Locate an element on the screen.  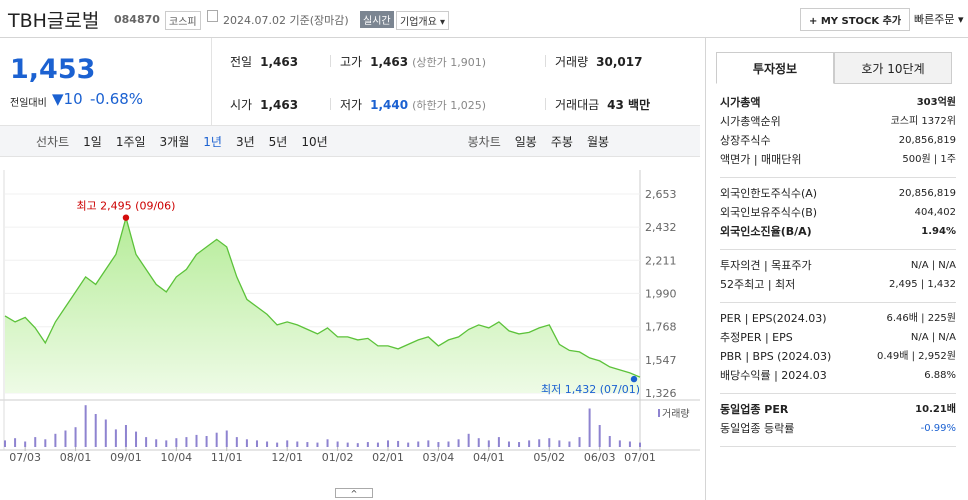
x-tick-label: 04/01 is located at coordinates (489, 457).